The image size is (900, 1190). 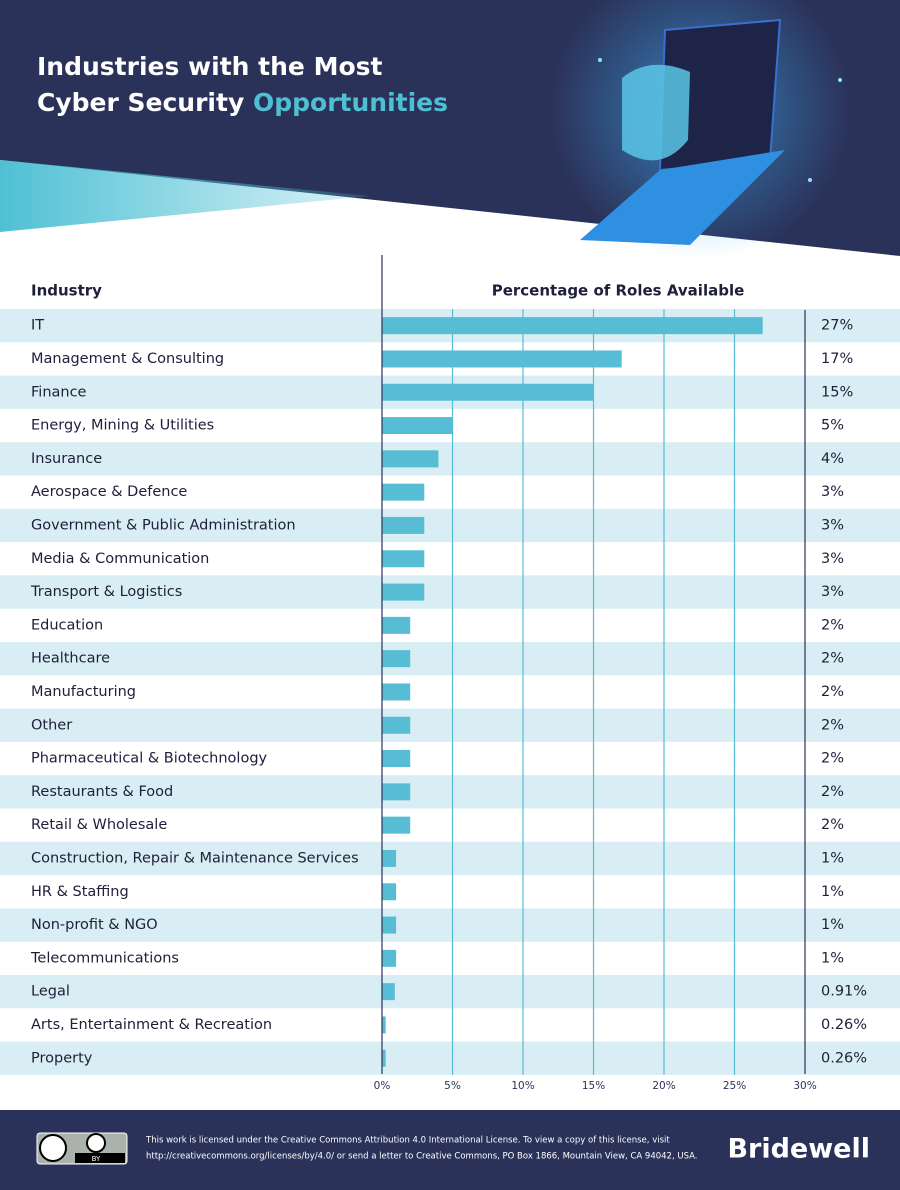 What do you see at coordinates (382, 1086) in the screenshot?
I see `x-tick-label: 0%` at bounding box center [382, 1086].